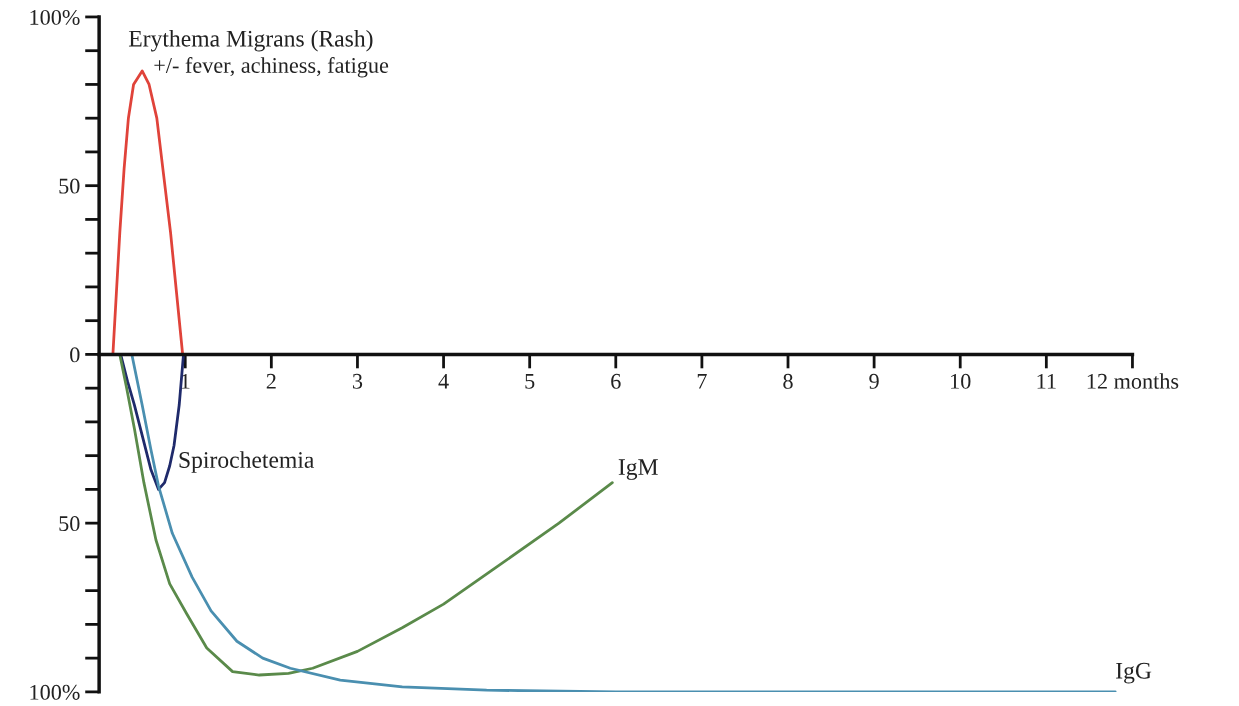 This screenshot has height=706, width=1239. What do you see at coordinates (616, 381) in the screenshot?
I see `x-tick-label: 6` at bounding box center [616, 381].